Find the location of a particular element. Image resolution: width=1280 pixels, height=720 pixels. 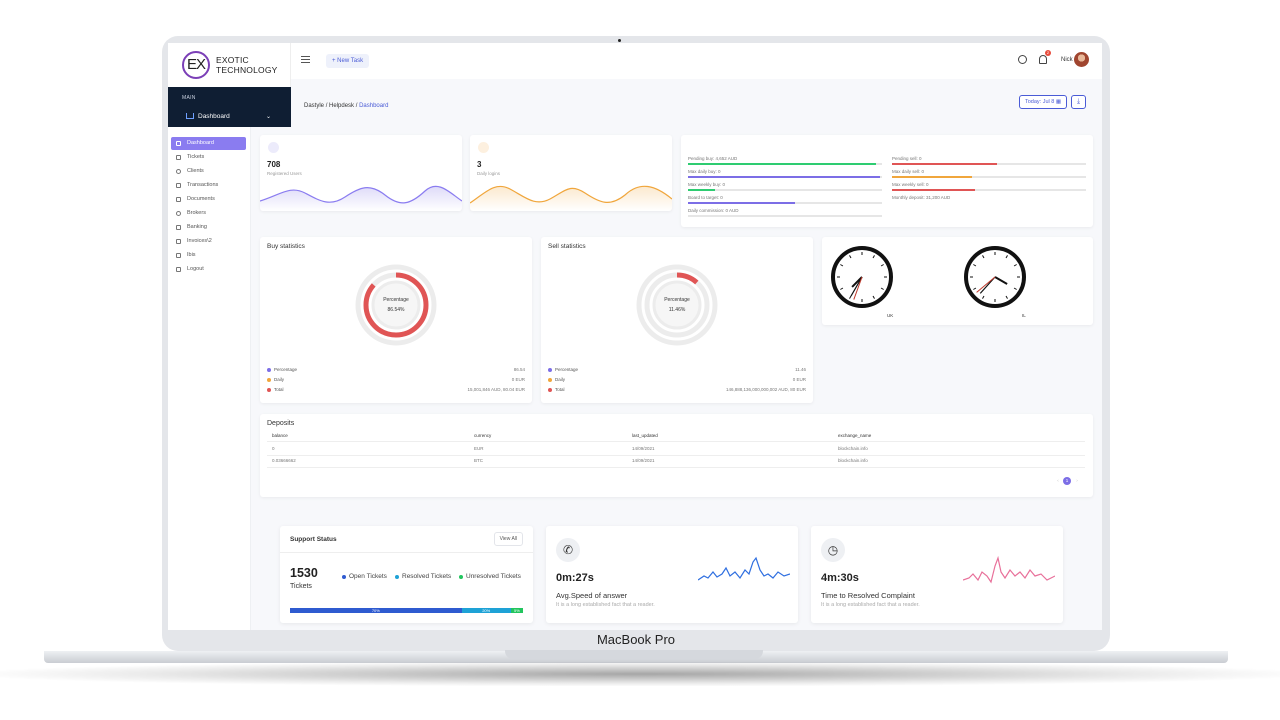

sidebar-item-banking: Banking is located at coordinates (208, 227).